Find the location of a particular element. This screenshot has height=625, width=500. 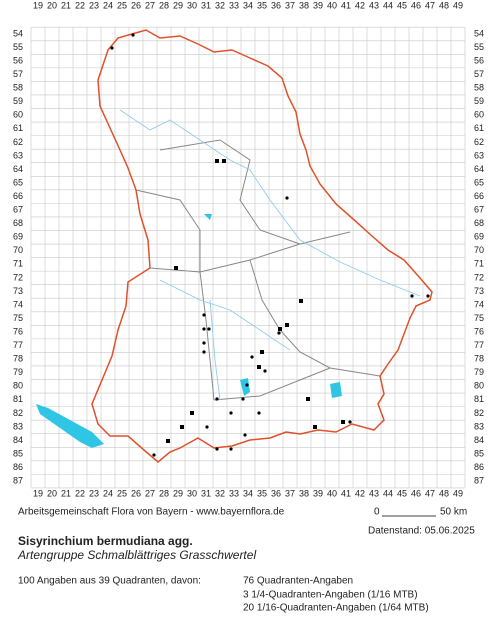

column-label: 43 is located at coordinates (374, 493).